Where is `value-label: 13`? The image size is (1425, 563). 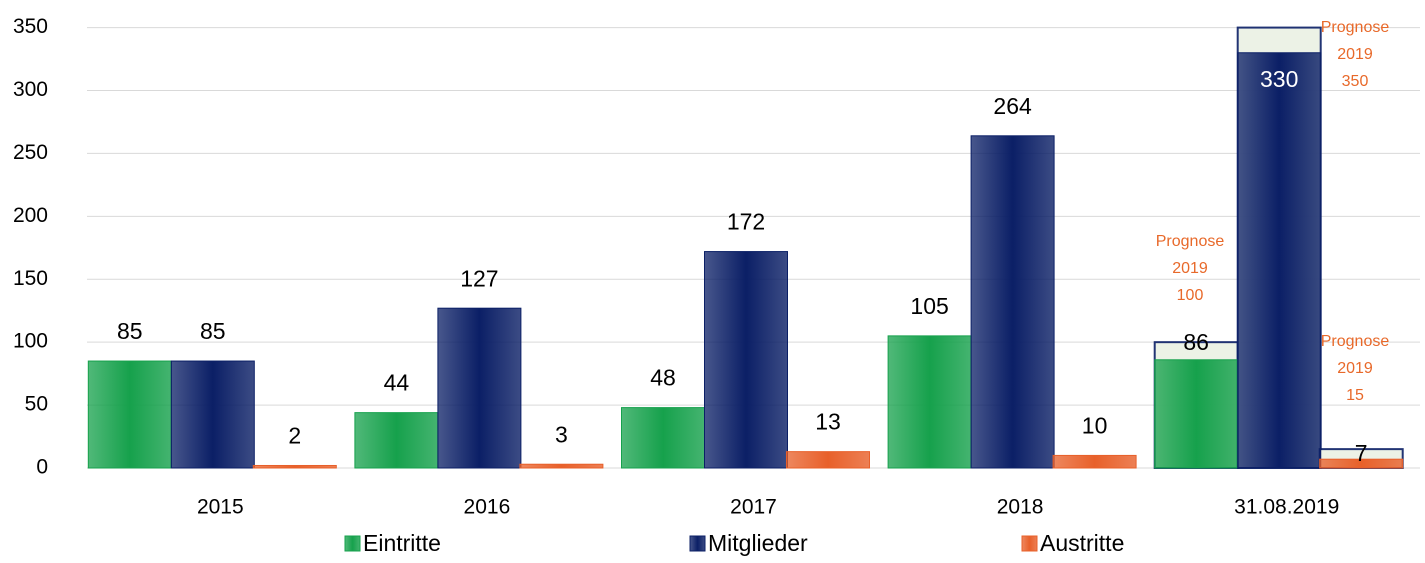
value-label: 13 is located at coordinates (828, 422).